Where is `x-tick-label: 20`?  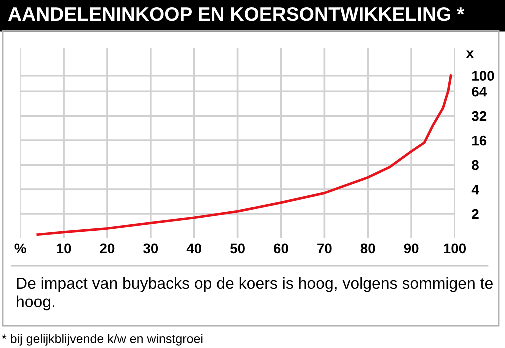 x-tick-label: 20 is located at coordinates (107, 249).